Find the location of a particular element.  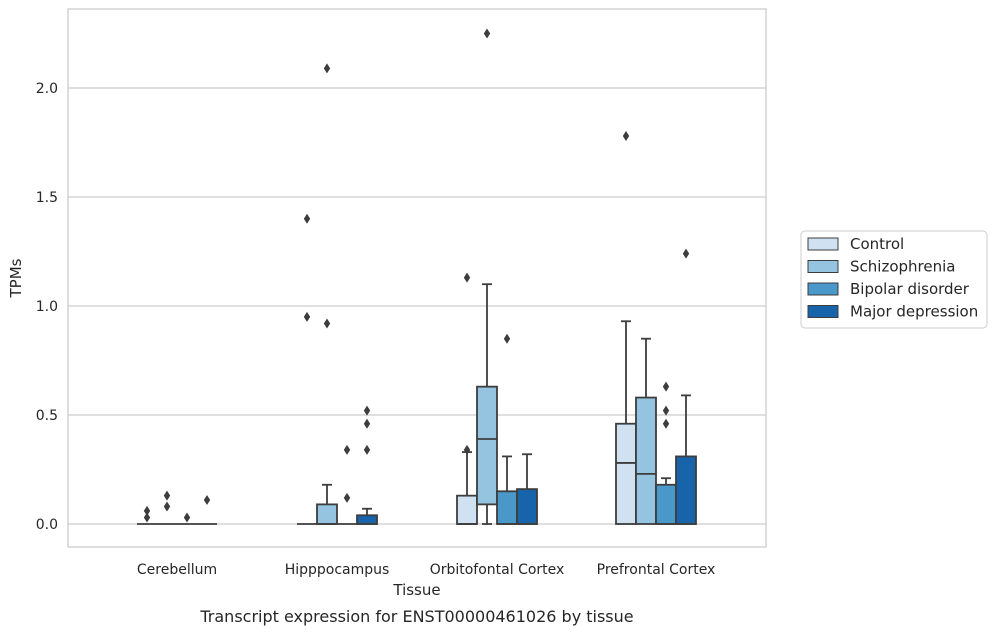

legend-label: Bipolar disorder is located at coordinates (910, 289).